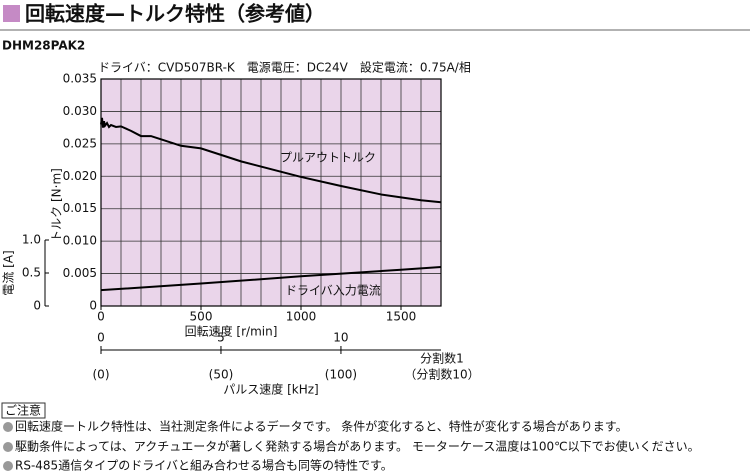 The height and width of the screenshot is (474, 750). What do you see at coordinates (340, 338) in the screenshot?
I see `pulse-tick-label: 10` at bounding box center [340, 338].